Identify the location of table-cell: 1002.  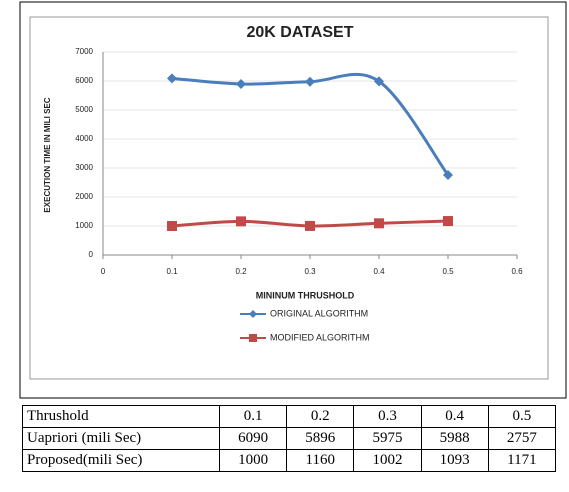
(387, 460).